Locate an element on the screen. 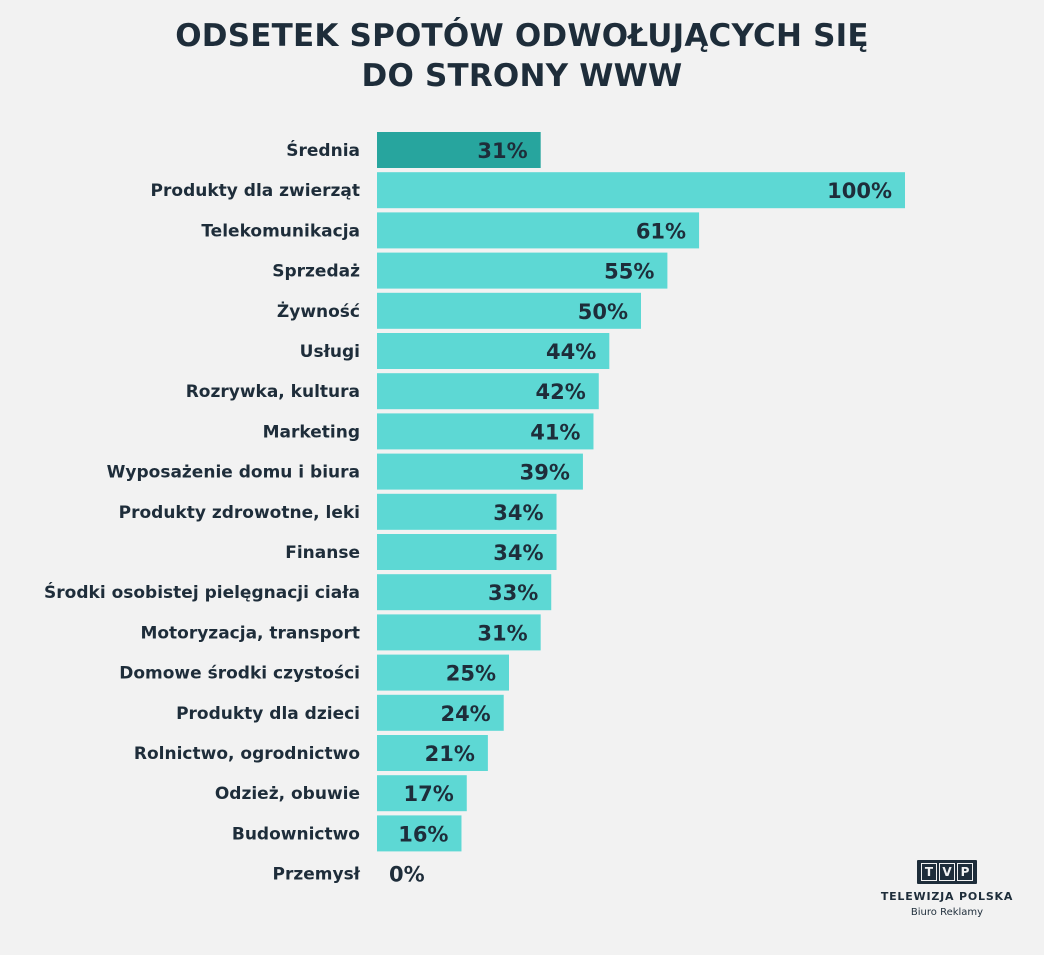 The image size is (1044, 955). category-label: Przemysł is located at coordinates (317, 875).